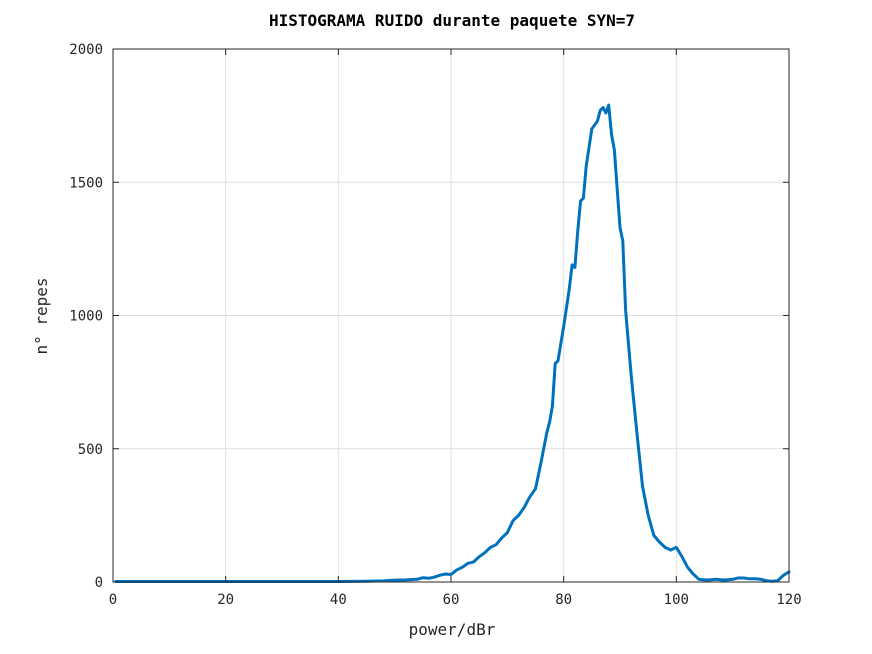 The height and width of the screenshot is (654, 872). I want to click on x-tick-label: 100, so click(676, 600).